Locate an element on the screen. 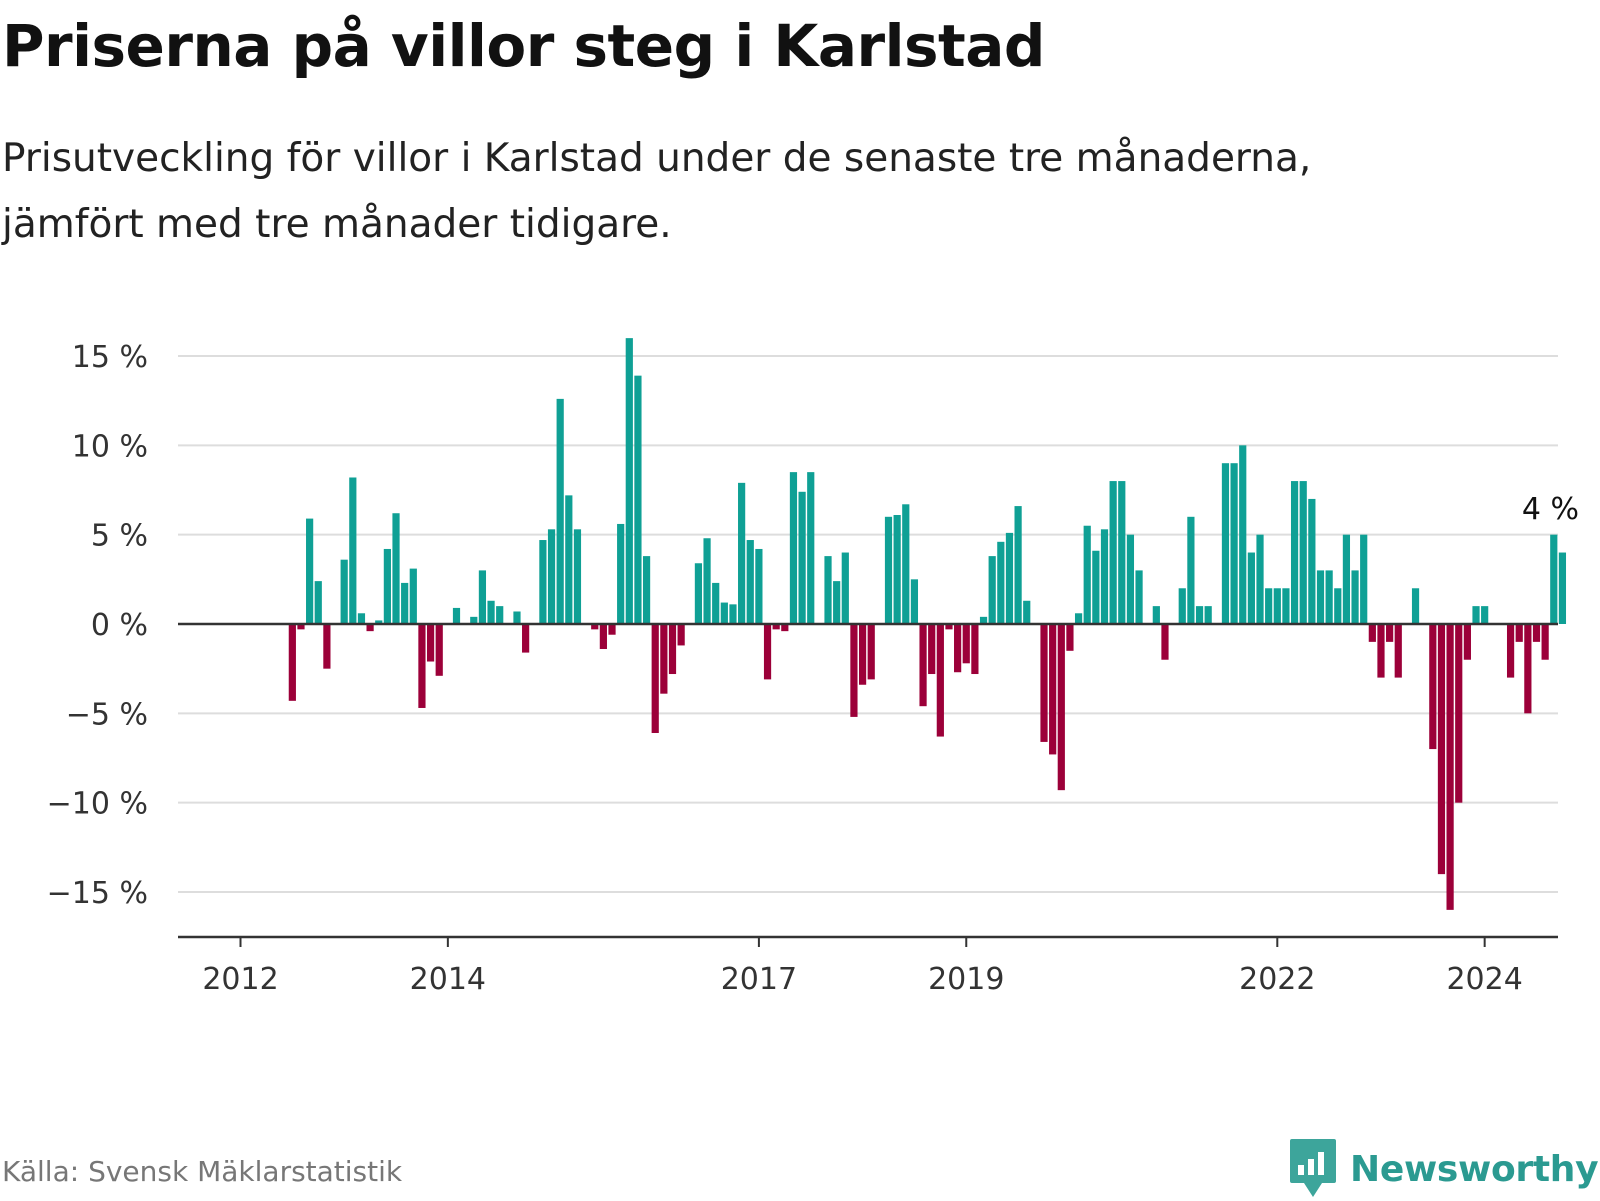 The width and height of the screenshot is (1600, 1201). x-tick-label: 2022 is located at coordinates (1277, 979).